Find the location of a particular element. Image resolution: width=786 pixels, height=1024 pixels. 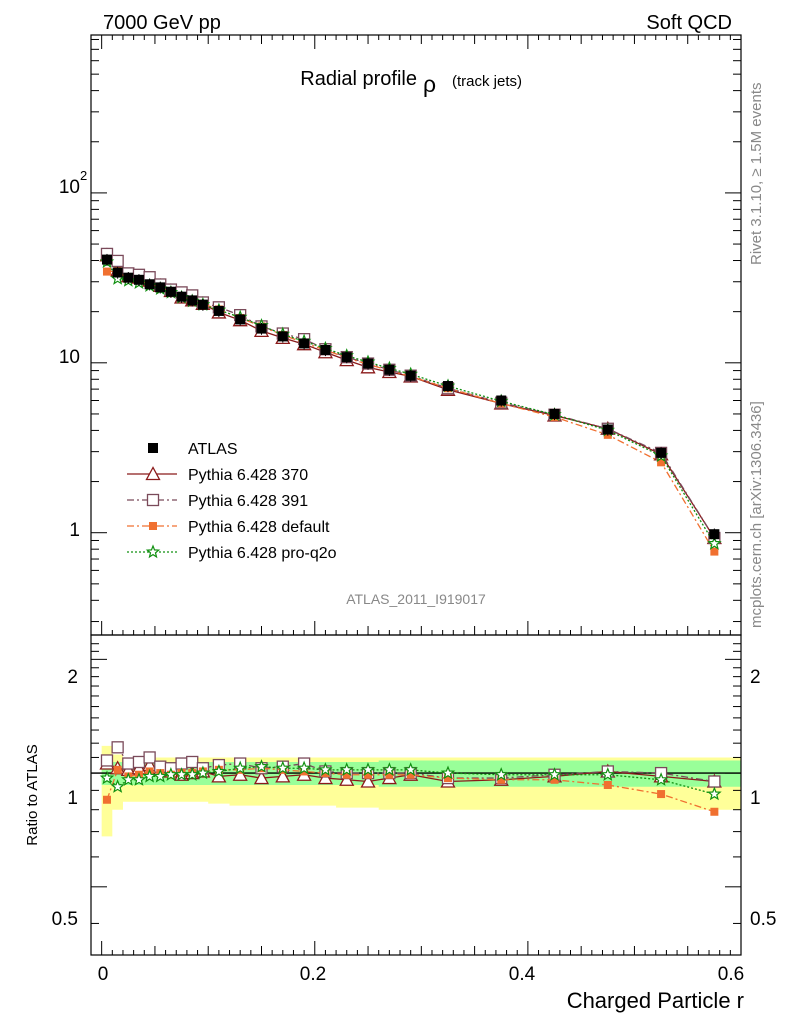

x-tick-label-0.6: 0.6 is located at coordinates (731, 974).